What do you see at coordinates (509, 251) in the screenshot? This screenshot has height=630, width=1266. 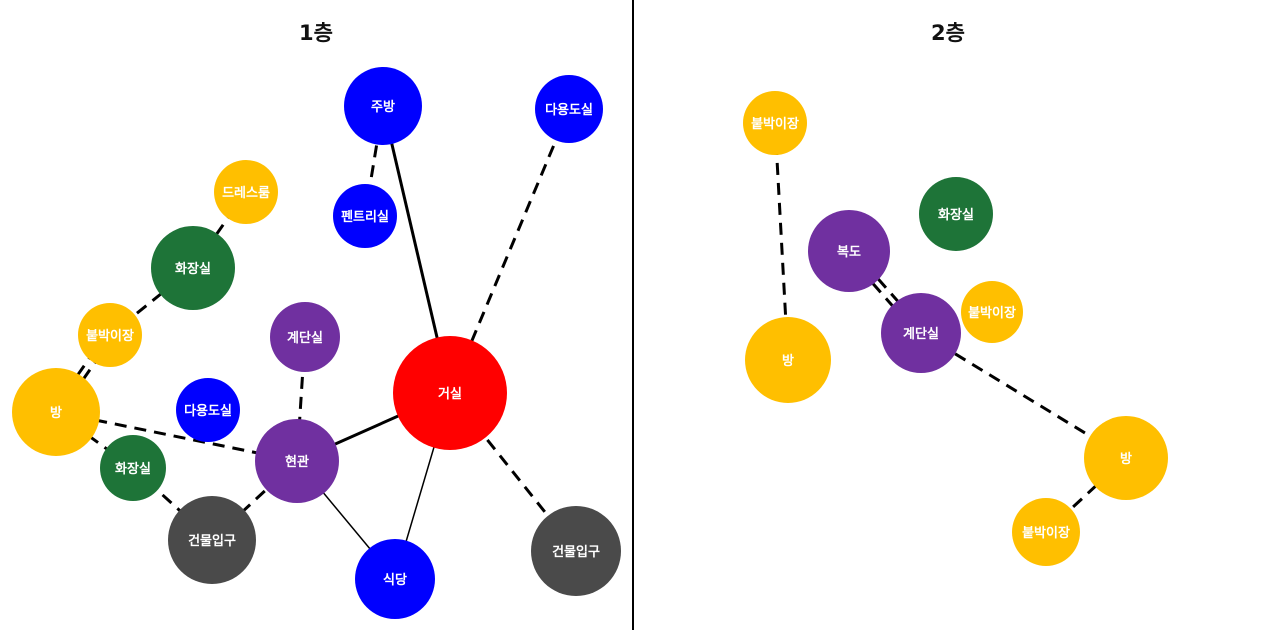 I see `edge-multi1-living` at bounding box center [509, 251].